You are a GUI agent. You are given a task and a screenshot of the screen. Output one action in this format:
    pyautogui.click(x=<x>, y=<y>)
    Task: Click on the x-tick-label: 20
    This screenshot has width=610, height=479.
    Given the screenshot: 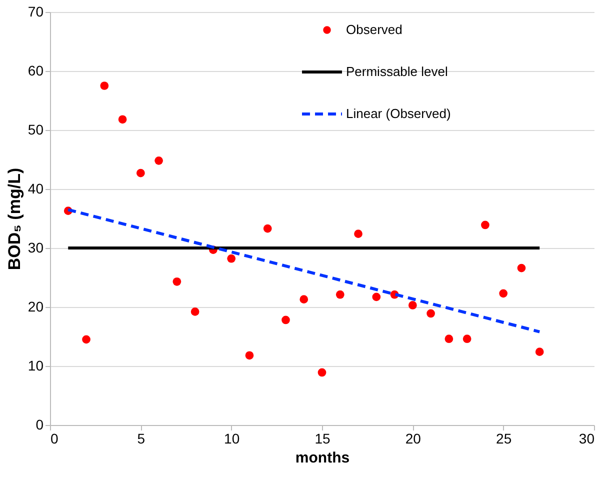 What is the action you would take?
    pyautogui.click(x=413, y=438)
    